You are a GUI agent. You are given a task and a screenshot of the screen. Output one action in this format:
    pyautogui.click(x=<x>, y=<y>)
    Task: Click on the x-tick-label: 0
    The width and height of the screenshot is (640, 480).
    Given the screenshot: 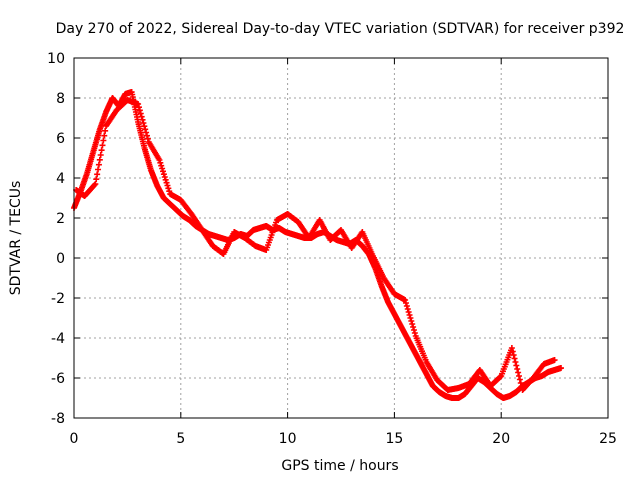 What is the action you would take?
    pyautogui.click(x=74, y=439)
    